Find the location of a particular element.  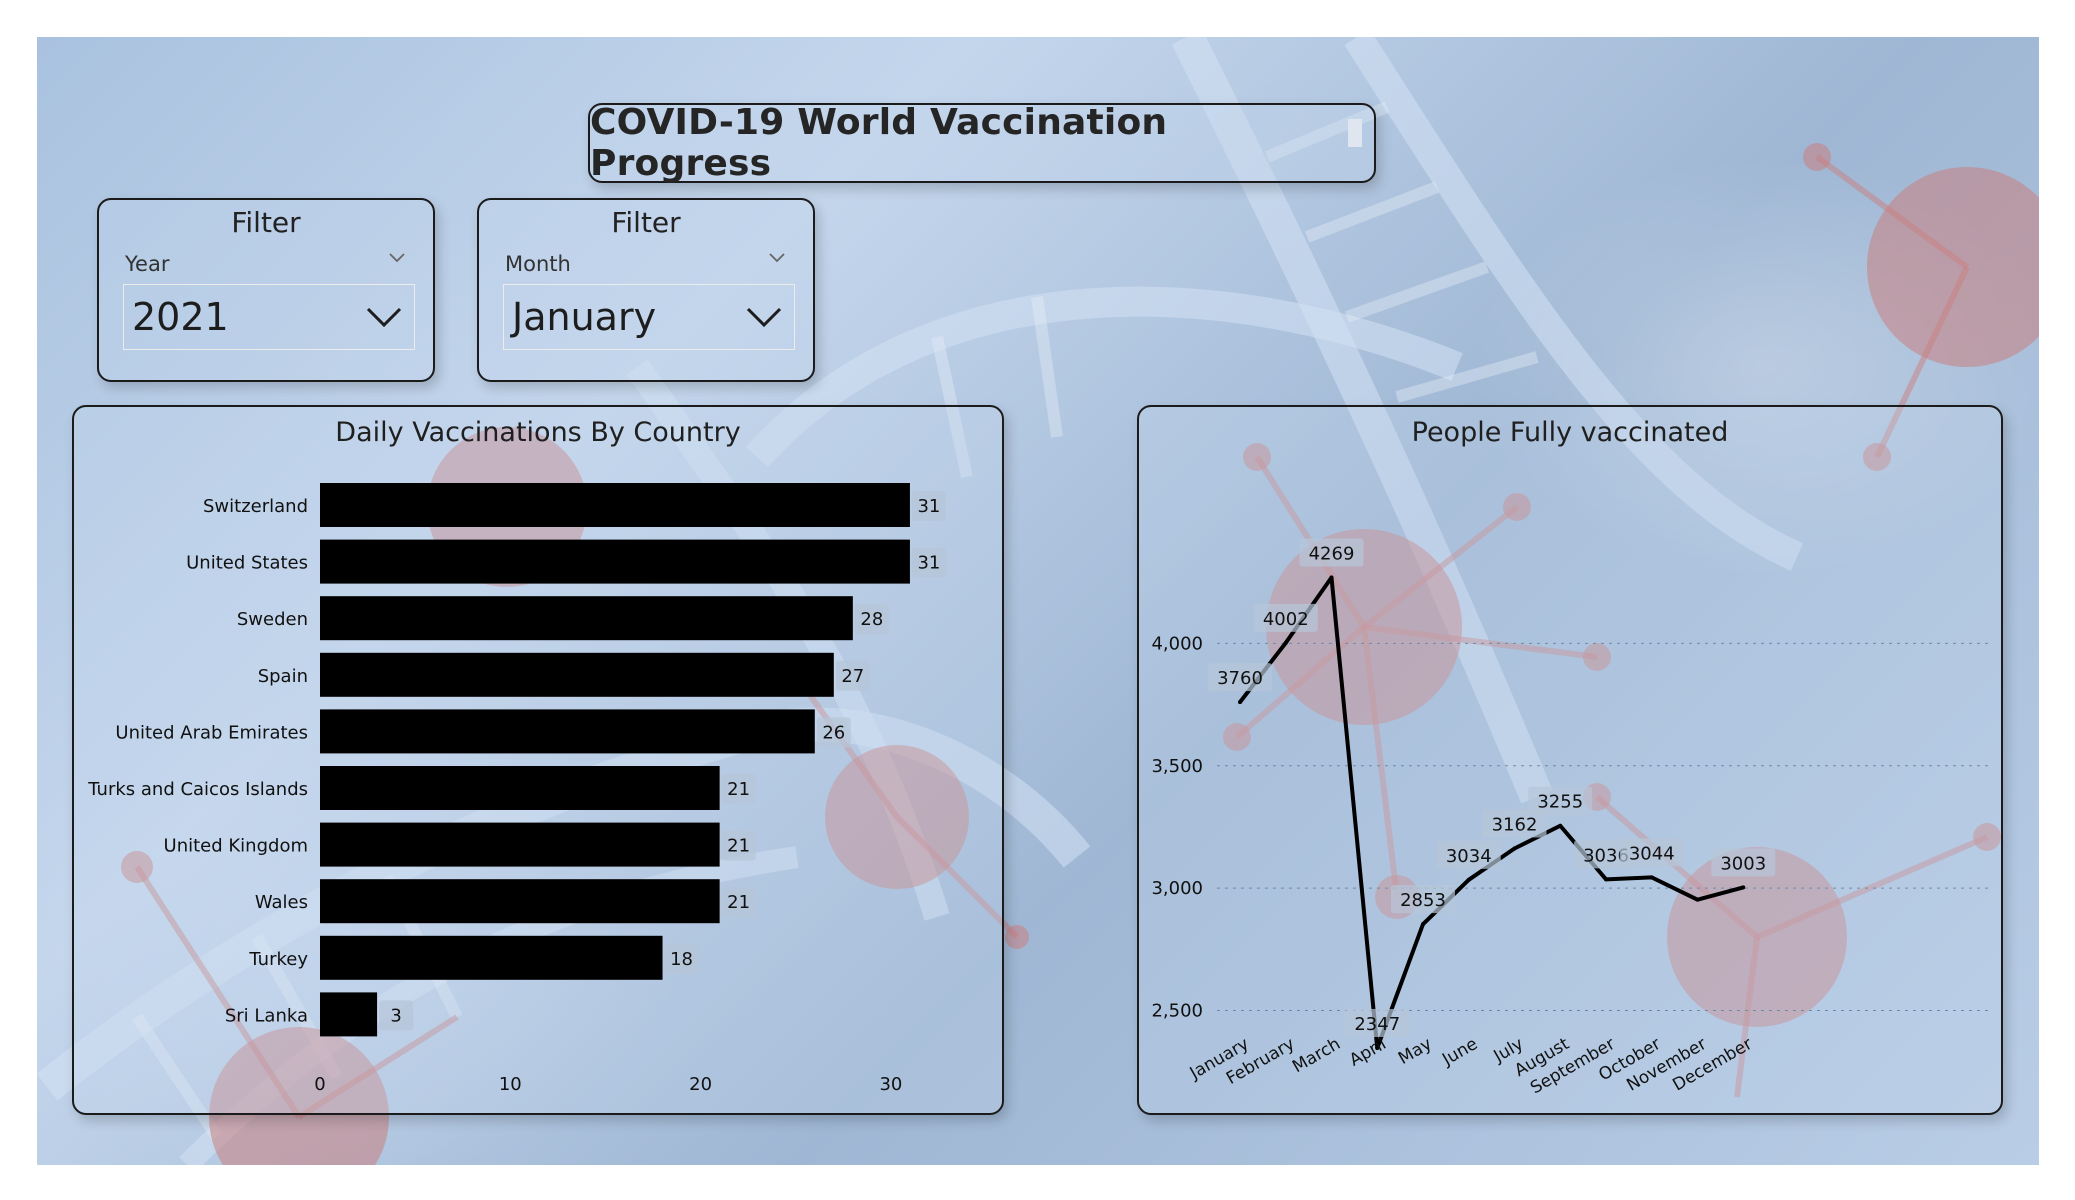

line-data-label: 4002 is located at coordinates (1286, 619).